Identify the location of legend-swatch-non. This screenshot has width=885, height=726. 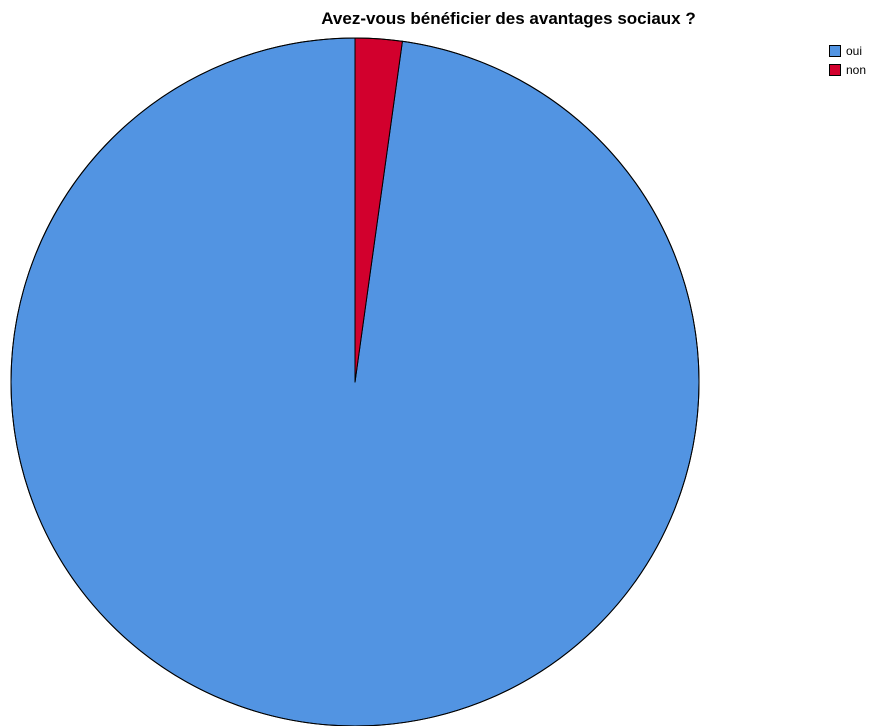
(835, 70).